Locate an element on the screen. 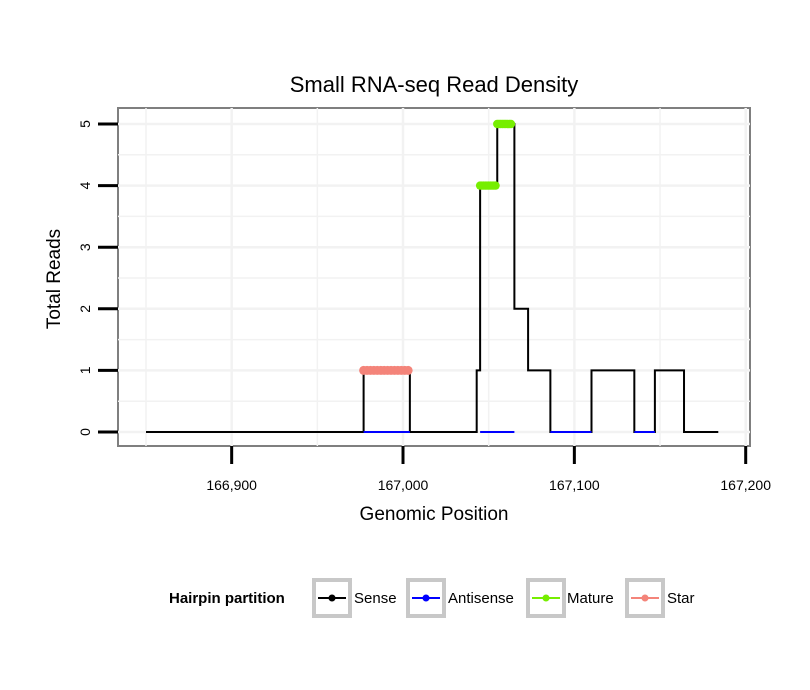  x-tick-label: 167,000 is located at coordinates (403, 485).